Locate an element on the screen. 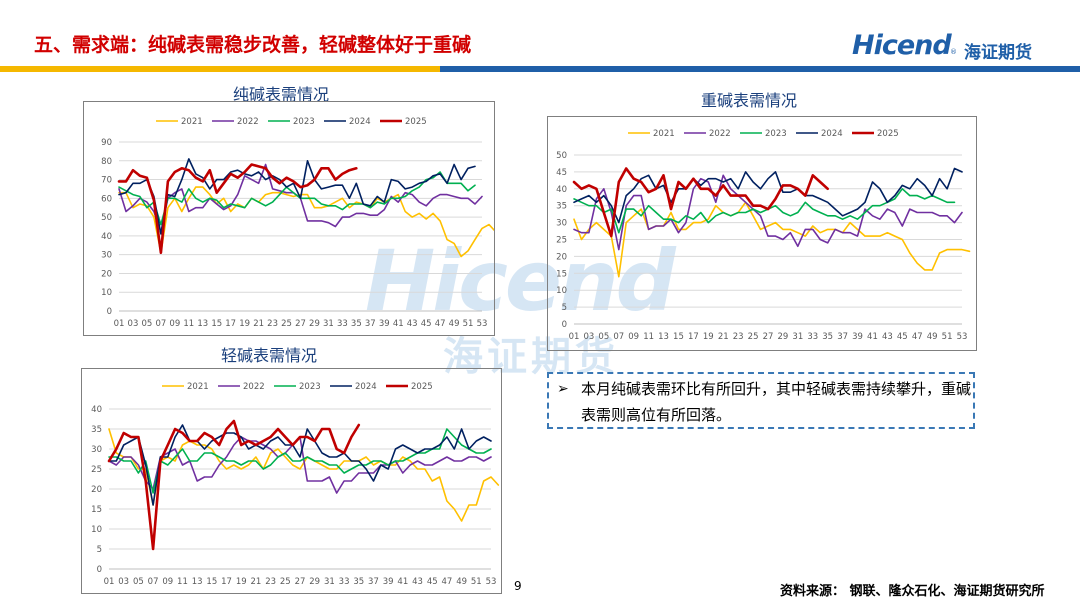 The width and height of the screenshot is (1080, 607). x-tick-label: 49 is located at coordinates (454, 324).